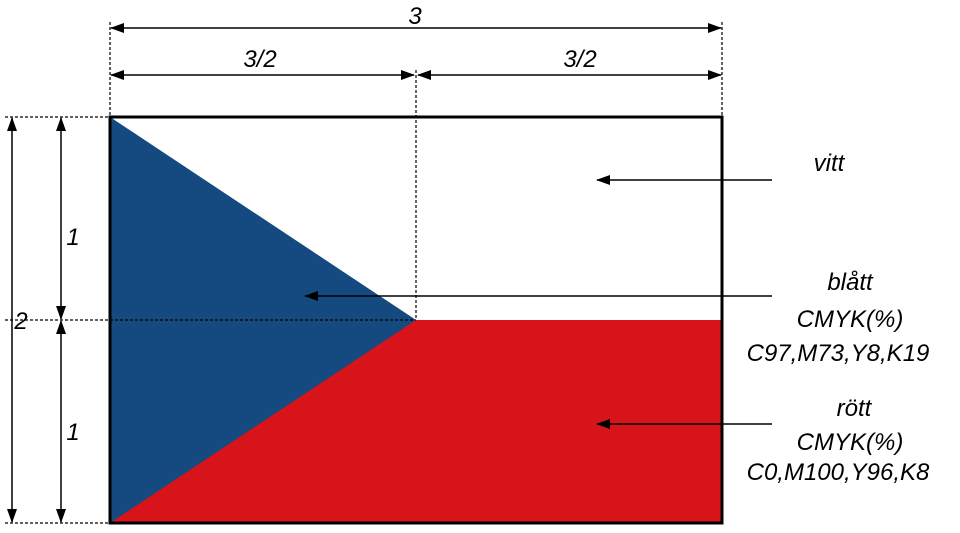 The image size is (960, 533). What do you see at coordinates (838, 472) in the screenshot?
I see `label-red-cmyk: C0,M100,Y96,K8` at bounding box center [838, 472].